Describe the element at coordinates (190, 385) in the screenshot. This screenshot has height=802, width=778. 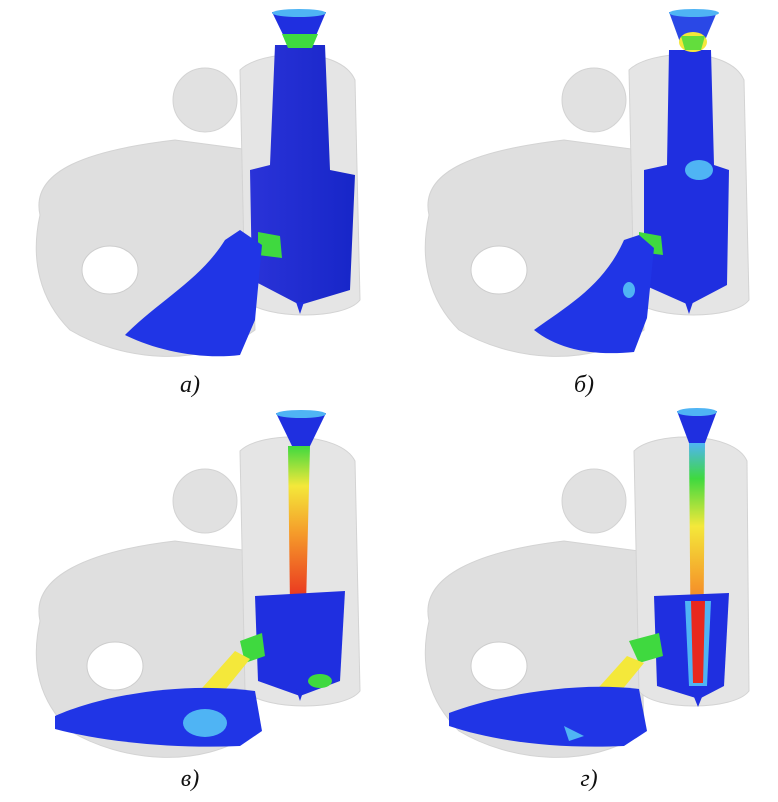
I see `panel-label-a: а)` at that location.